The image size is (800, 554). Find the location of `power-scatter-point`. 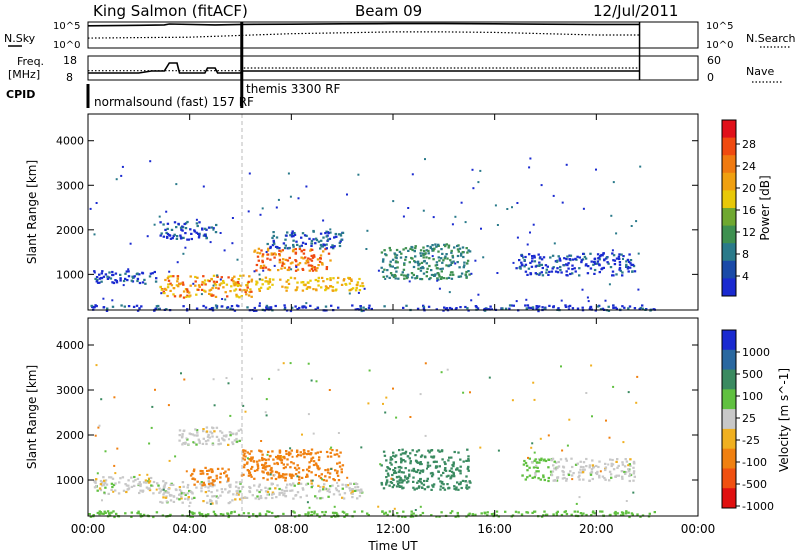

power-scatter-point is located at coordinates (276, 207).